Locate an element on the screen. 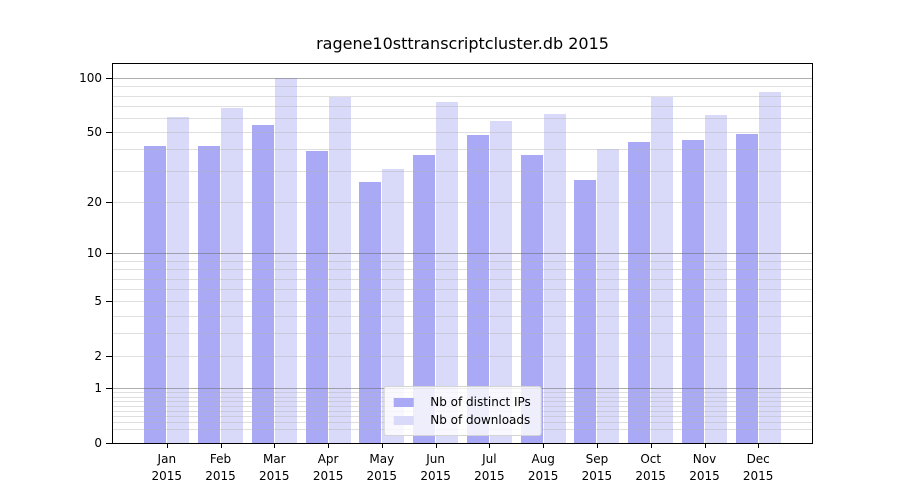  bar-downloads-apr is located at coordinates (339, 270).